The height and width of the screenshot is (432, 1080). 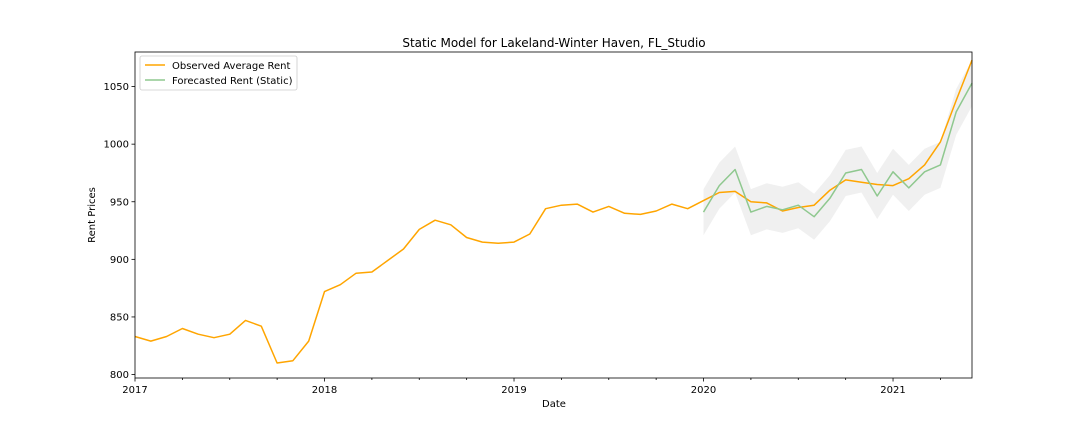 I want to click on legend-frame, so click(x=218, y=73).